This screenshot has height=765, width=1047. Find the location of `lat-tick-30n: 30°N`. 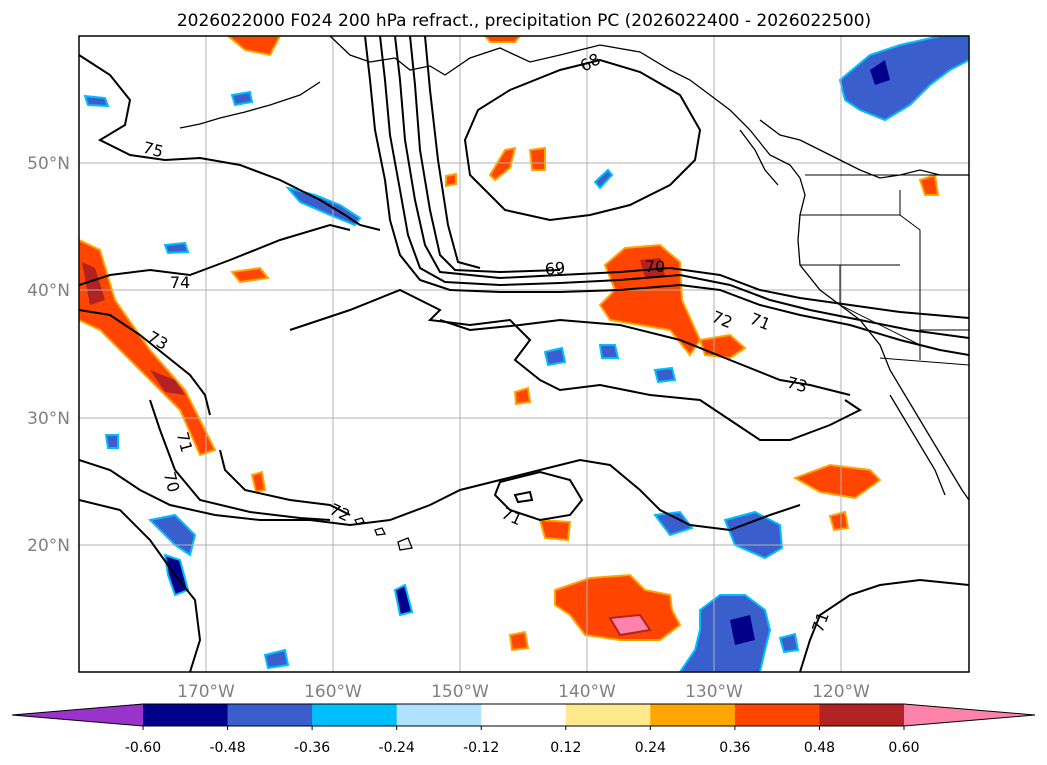

lat-tick-30n: 30°N is located at coordinates (48, 419).